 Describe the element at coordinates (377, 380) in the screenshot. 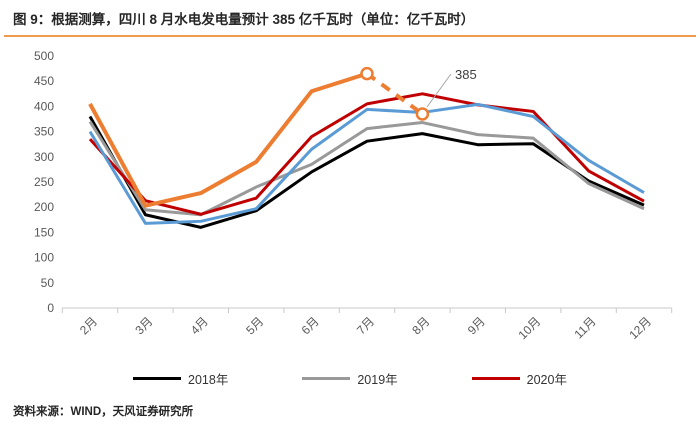

I see `legend-label: 2019年` at that location.